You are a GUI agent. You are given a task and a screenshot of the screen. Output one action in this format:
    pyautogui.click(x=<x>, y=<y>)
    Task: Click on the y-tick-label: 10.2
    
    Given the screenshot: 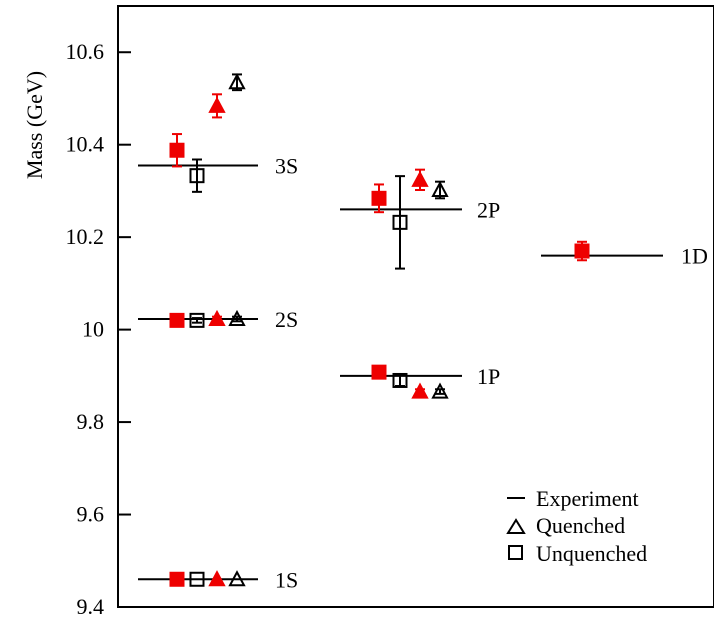 What is the action you would take?
    pyautogui.click(x=85, y=236)
    